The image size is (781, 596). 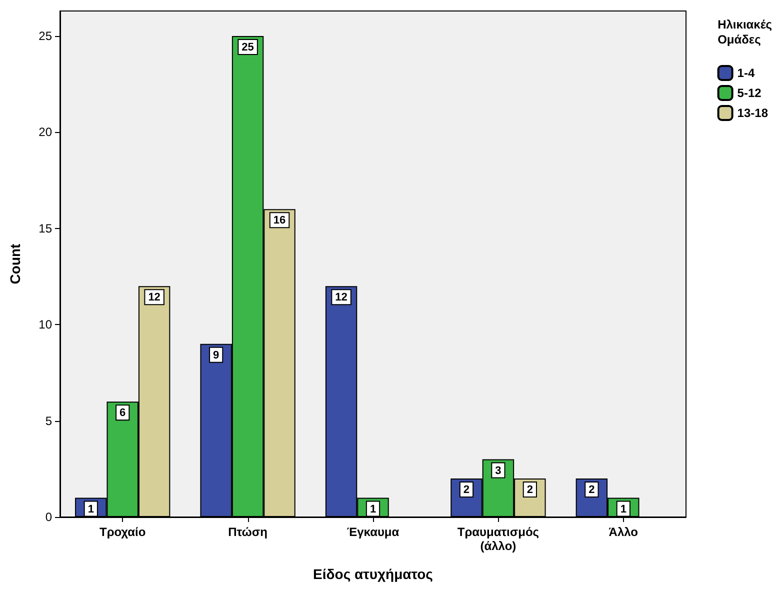 I want to click on y-axis-title: Count, so click(x=15, y=263).